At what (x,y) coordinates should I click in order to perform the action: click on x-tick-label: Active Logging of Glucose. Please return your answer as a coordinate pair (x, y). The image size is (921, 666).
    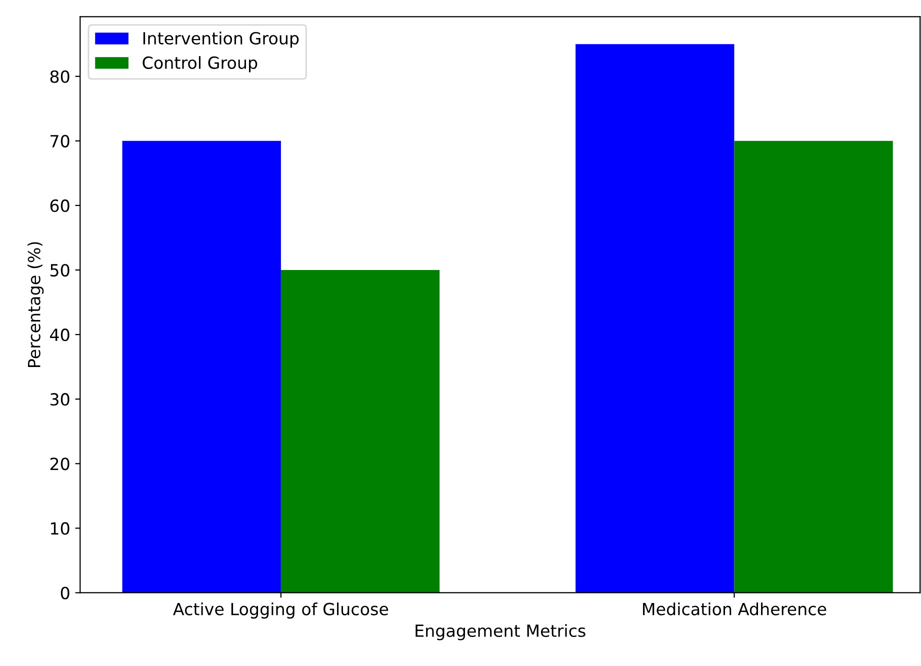
    Looking at the image, I should click on (280, 610).